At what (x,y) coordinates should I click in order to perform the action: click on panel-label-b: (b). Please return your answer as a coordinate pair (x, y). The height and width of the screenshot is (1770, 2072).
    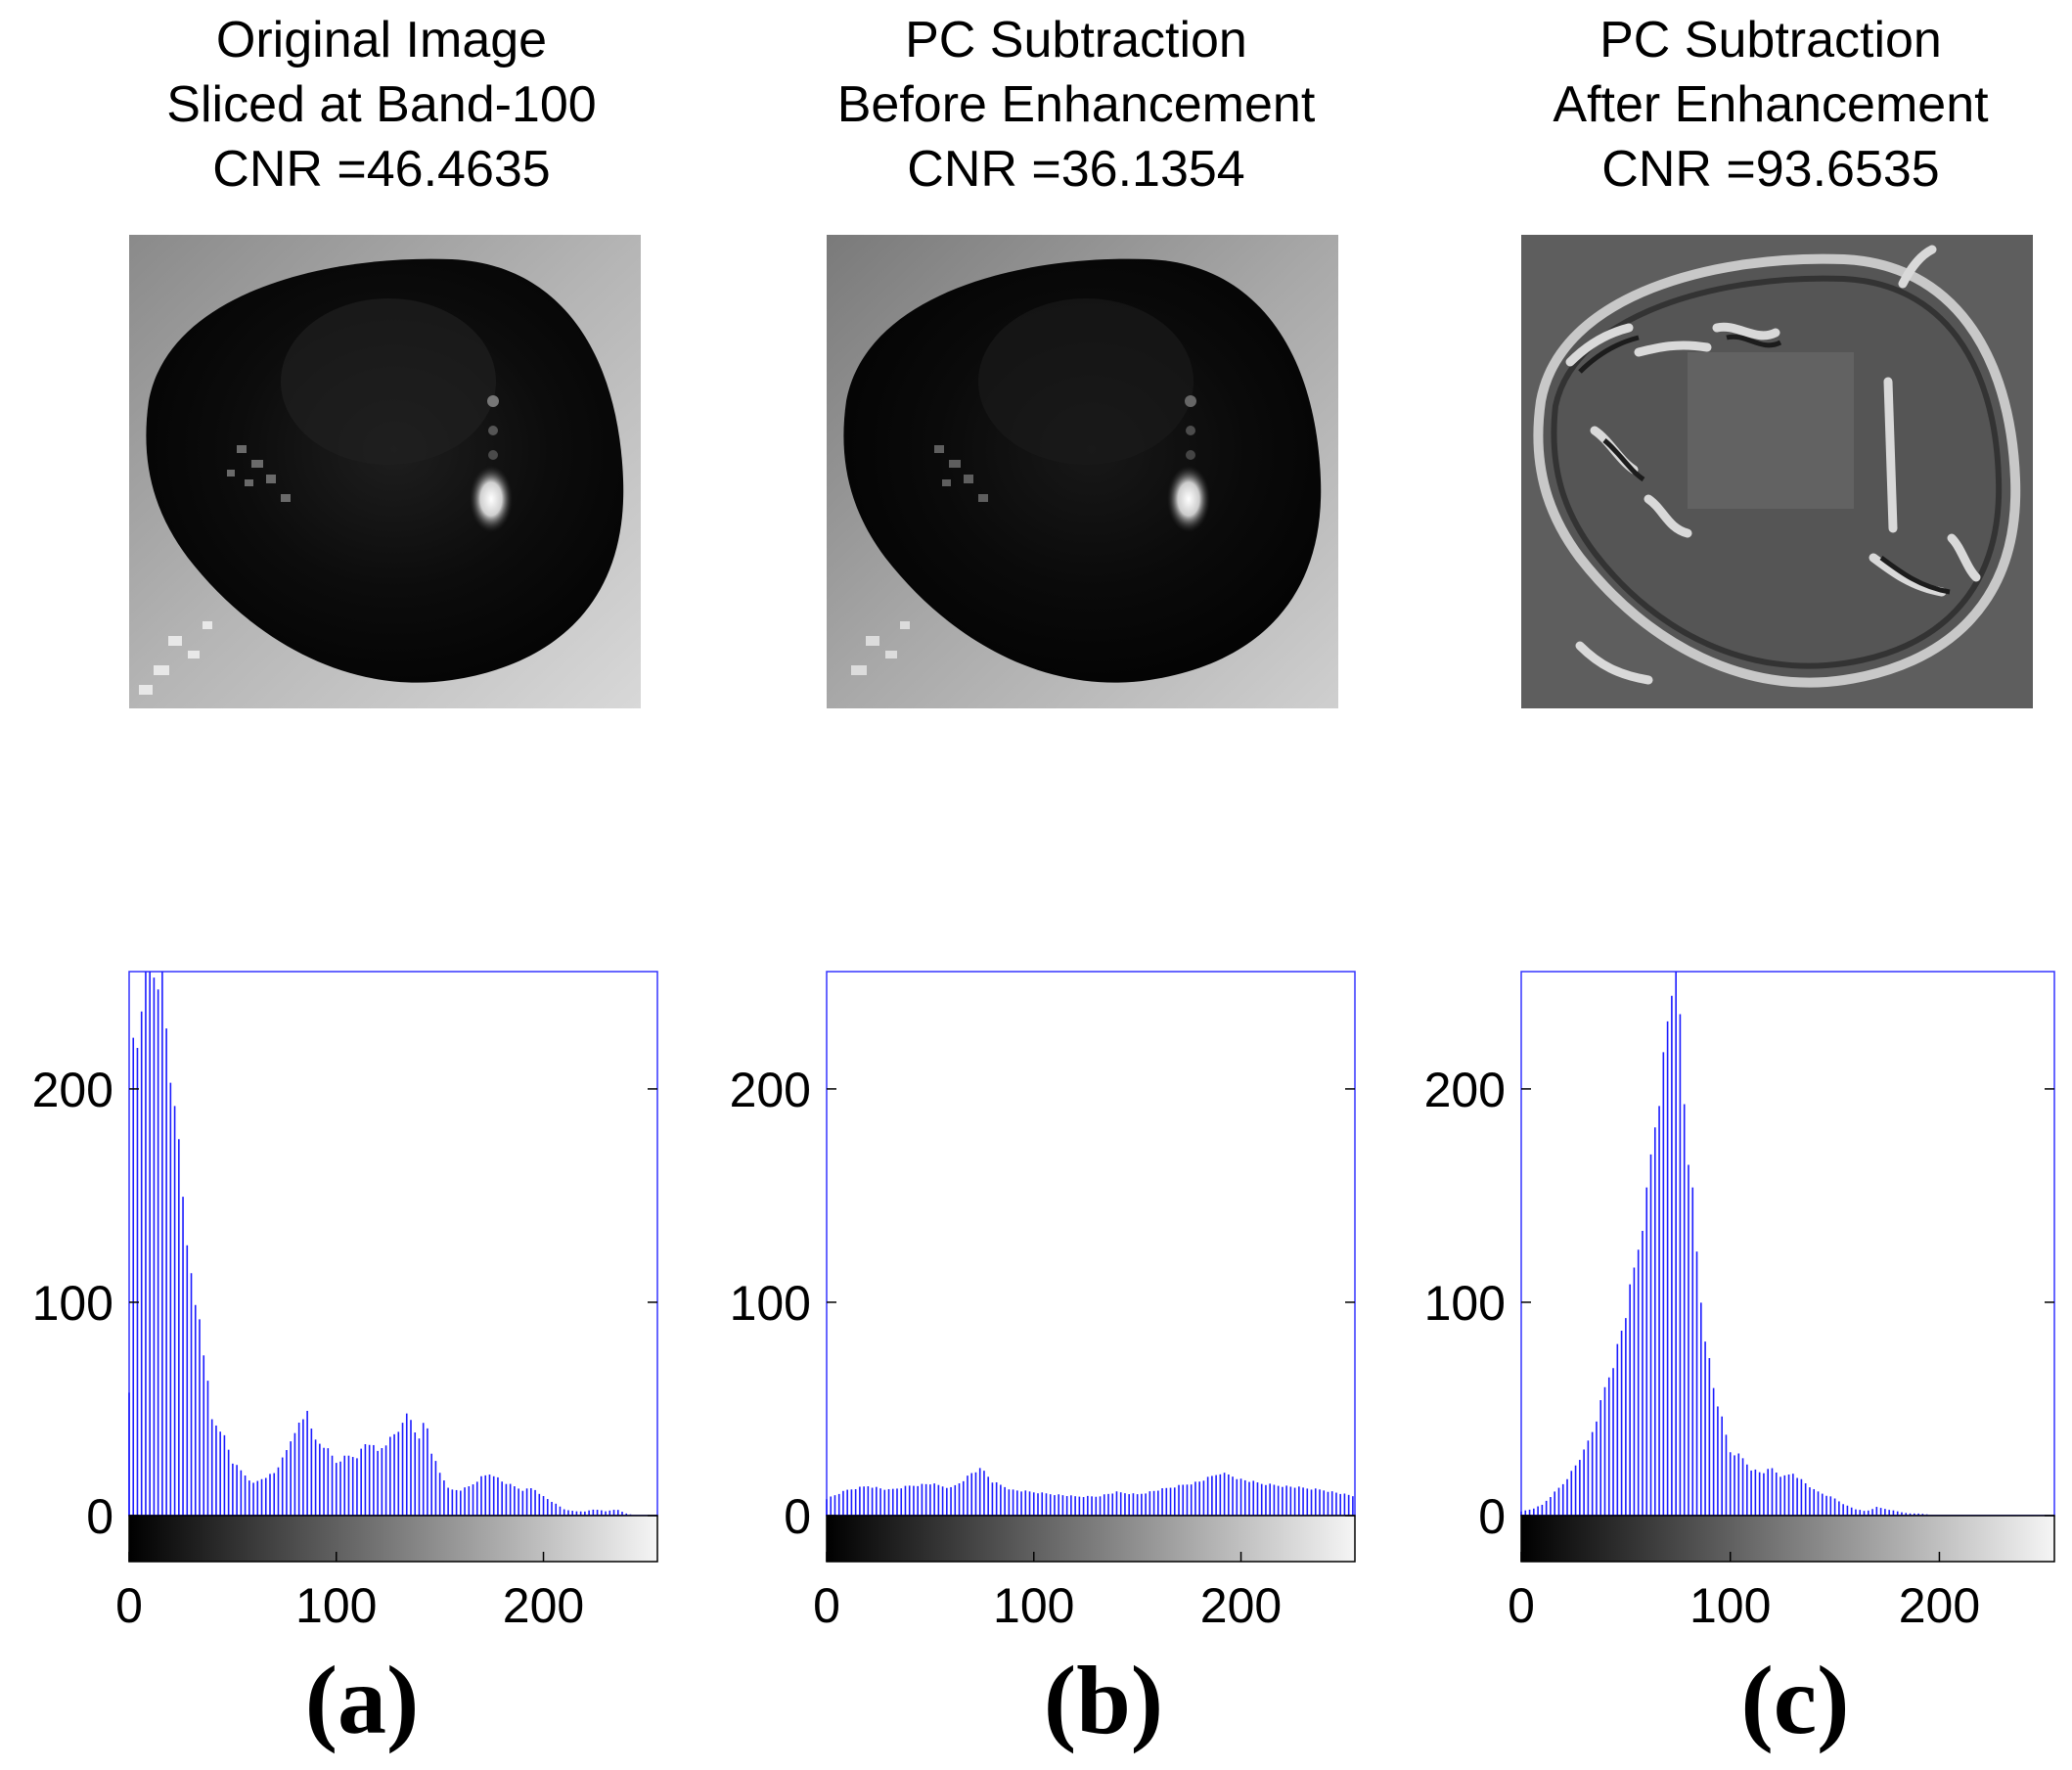
    Looking at the image, I should click on (1103, 1700).